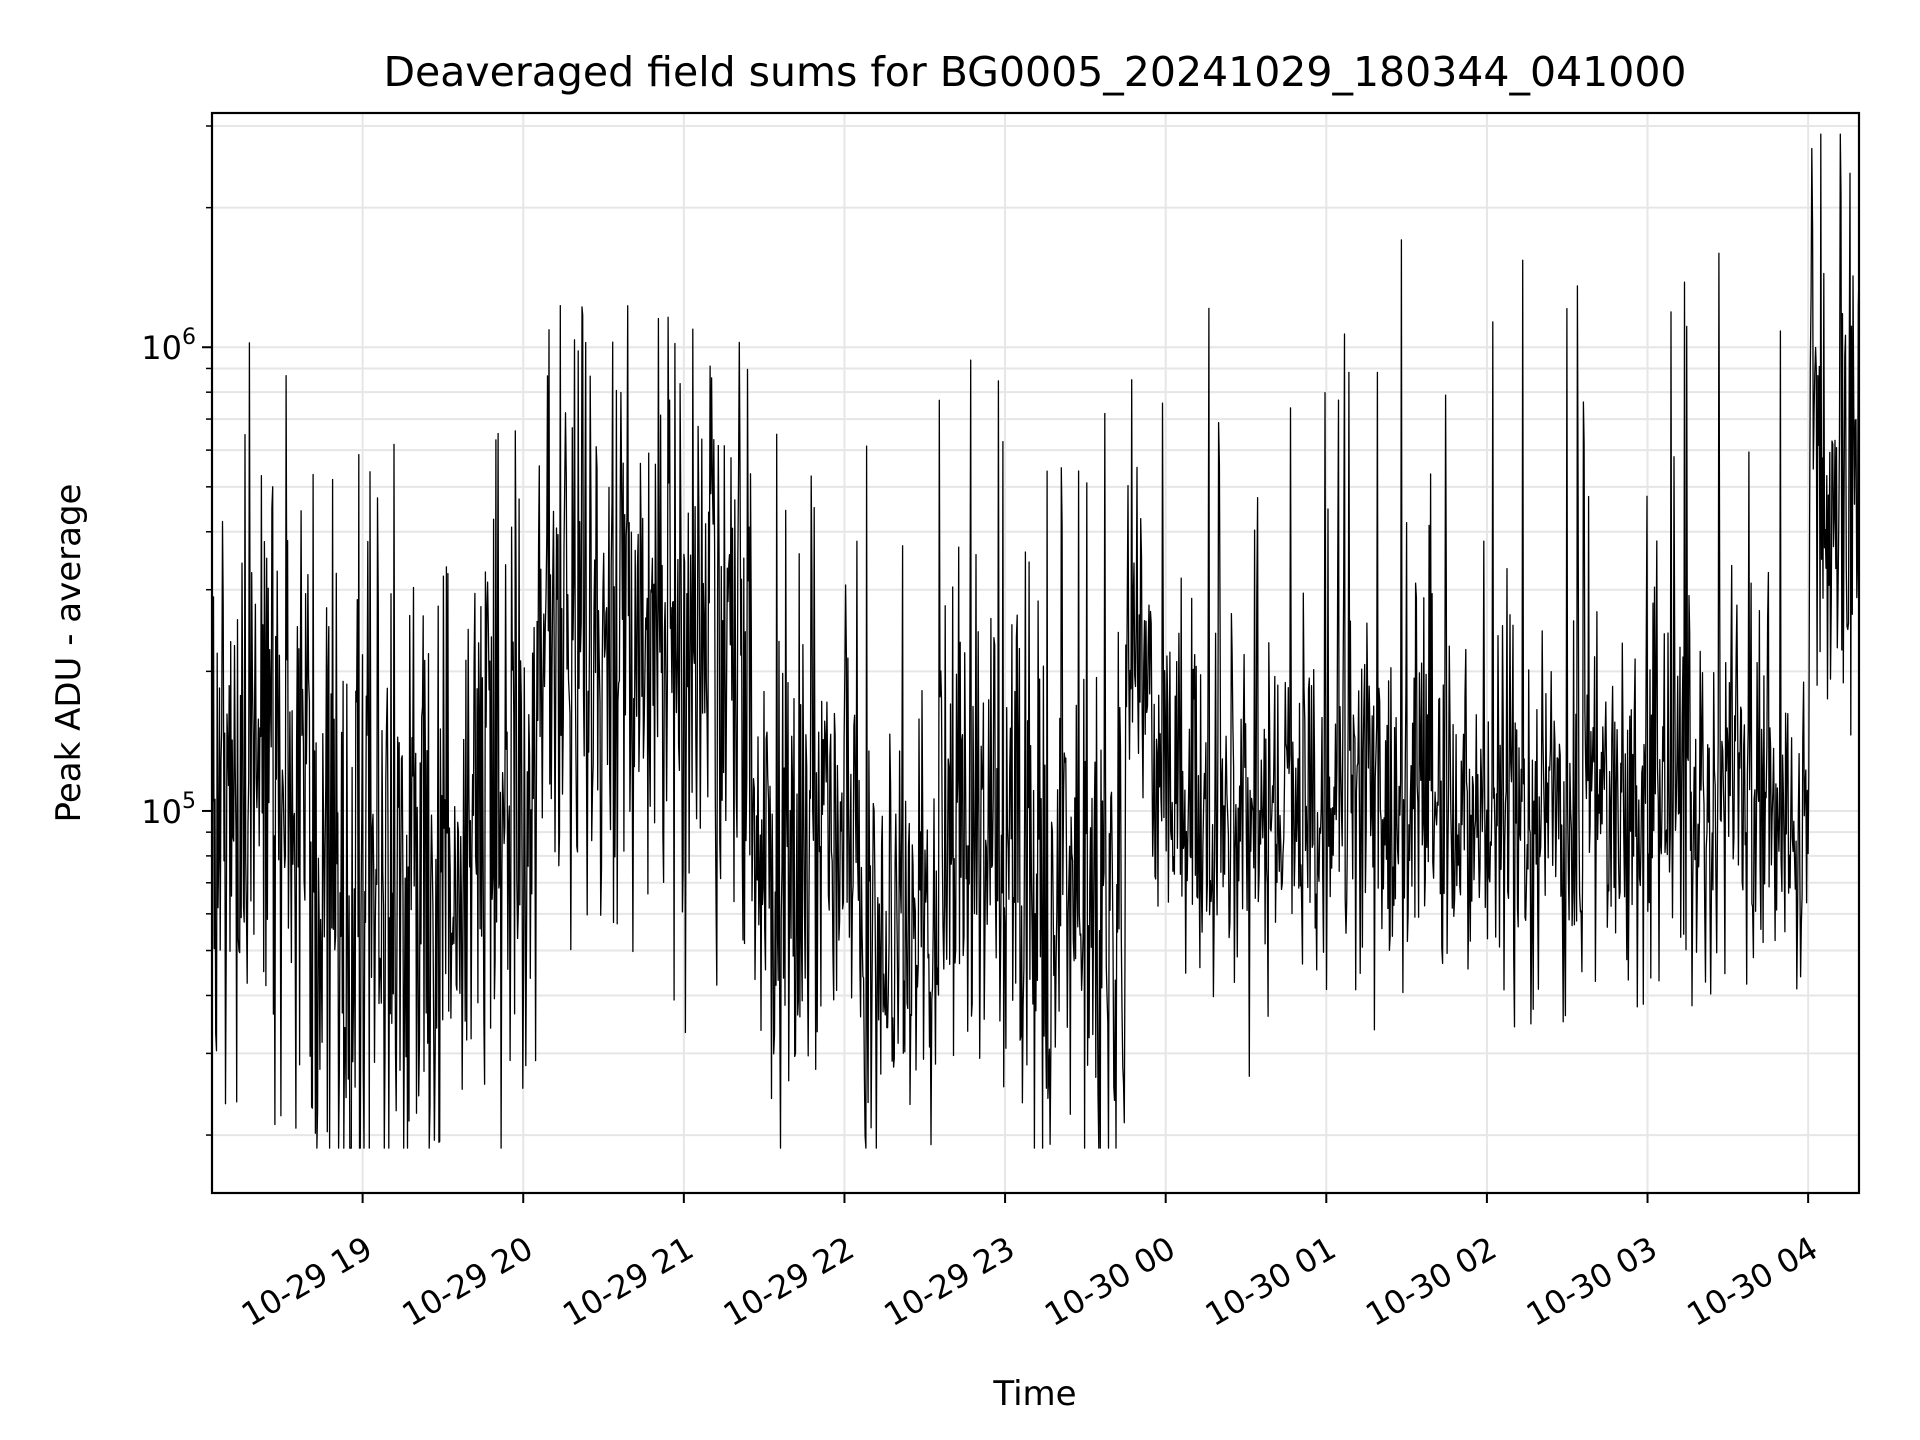 This screenshot has height=1440, width=1920. What do you see at coordinates (168, 810) in the screenshot?
I see `y-tick-label: 10⁵` at bounding box center [168, 810].